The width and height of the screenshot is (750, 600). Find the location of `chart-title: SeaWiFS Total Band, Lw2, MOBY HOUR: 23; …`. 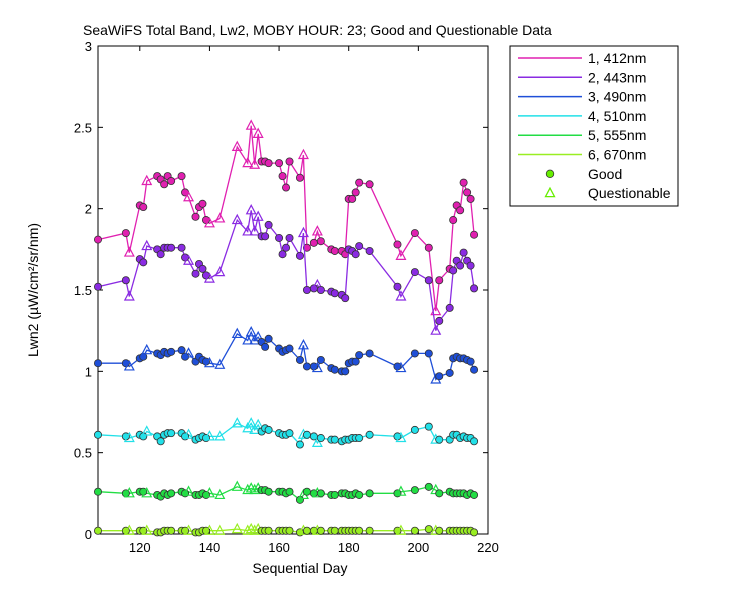

chart-title: SeaWiFS Total Band, Lw2, MOBY HOUR: 23; … is located at coordinates (317, 30).